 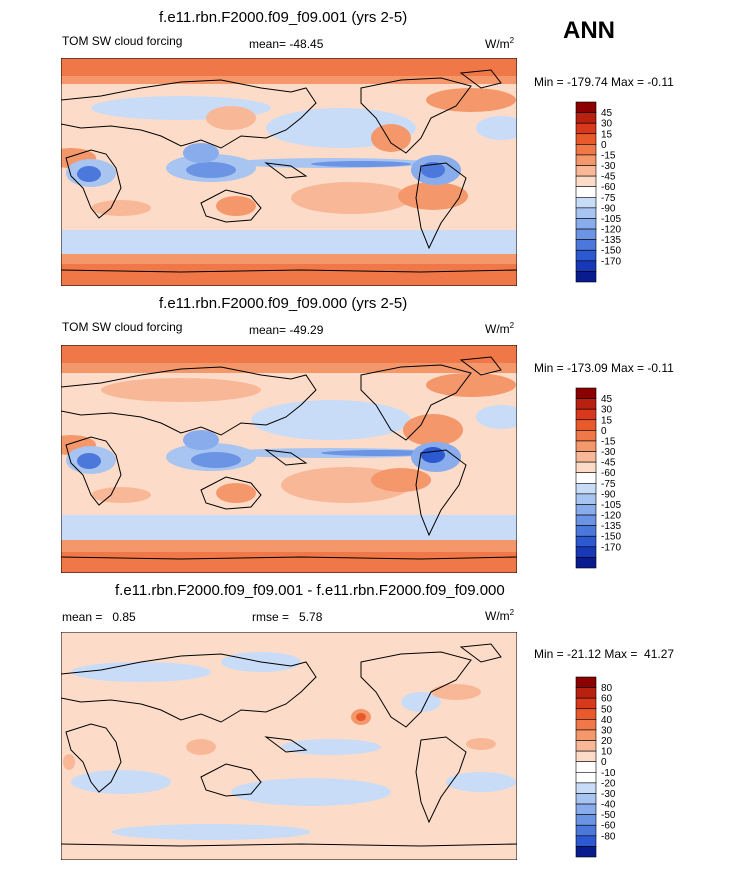 What do you see at coordinates (589, 30) in the screenshot?
I see `season-label: ANN` at bounding box center [589, 30].